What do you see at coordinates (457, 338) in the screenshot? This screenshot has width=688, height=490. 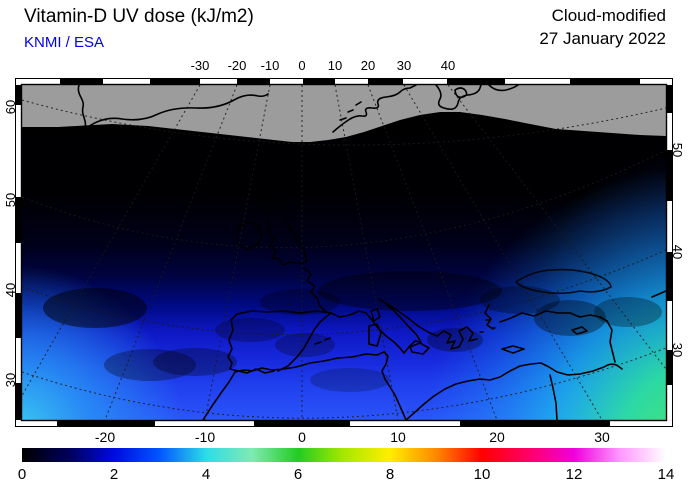 I see `coast-greece` at bounding box center [457, 338].